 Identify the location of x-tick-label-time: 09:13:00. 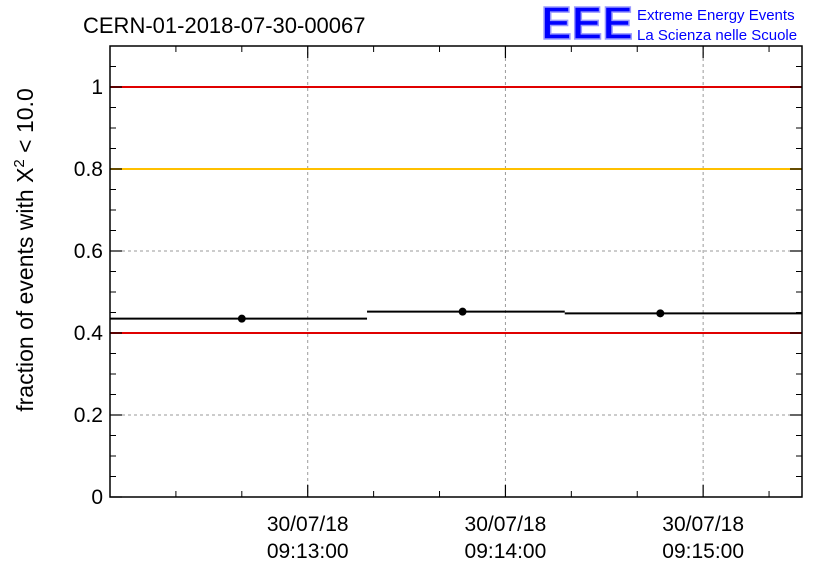
(308, 551).